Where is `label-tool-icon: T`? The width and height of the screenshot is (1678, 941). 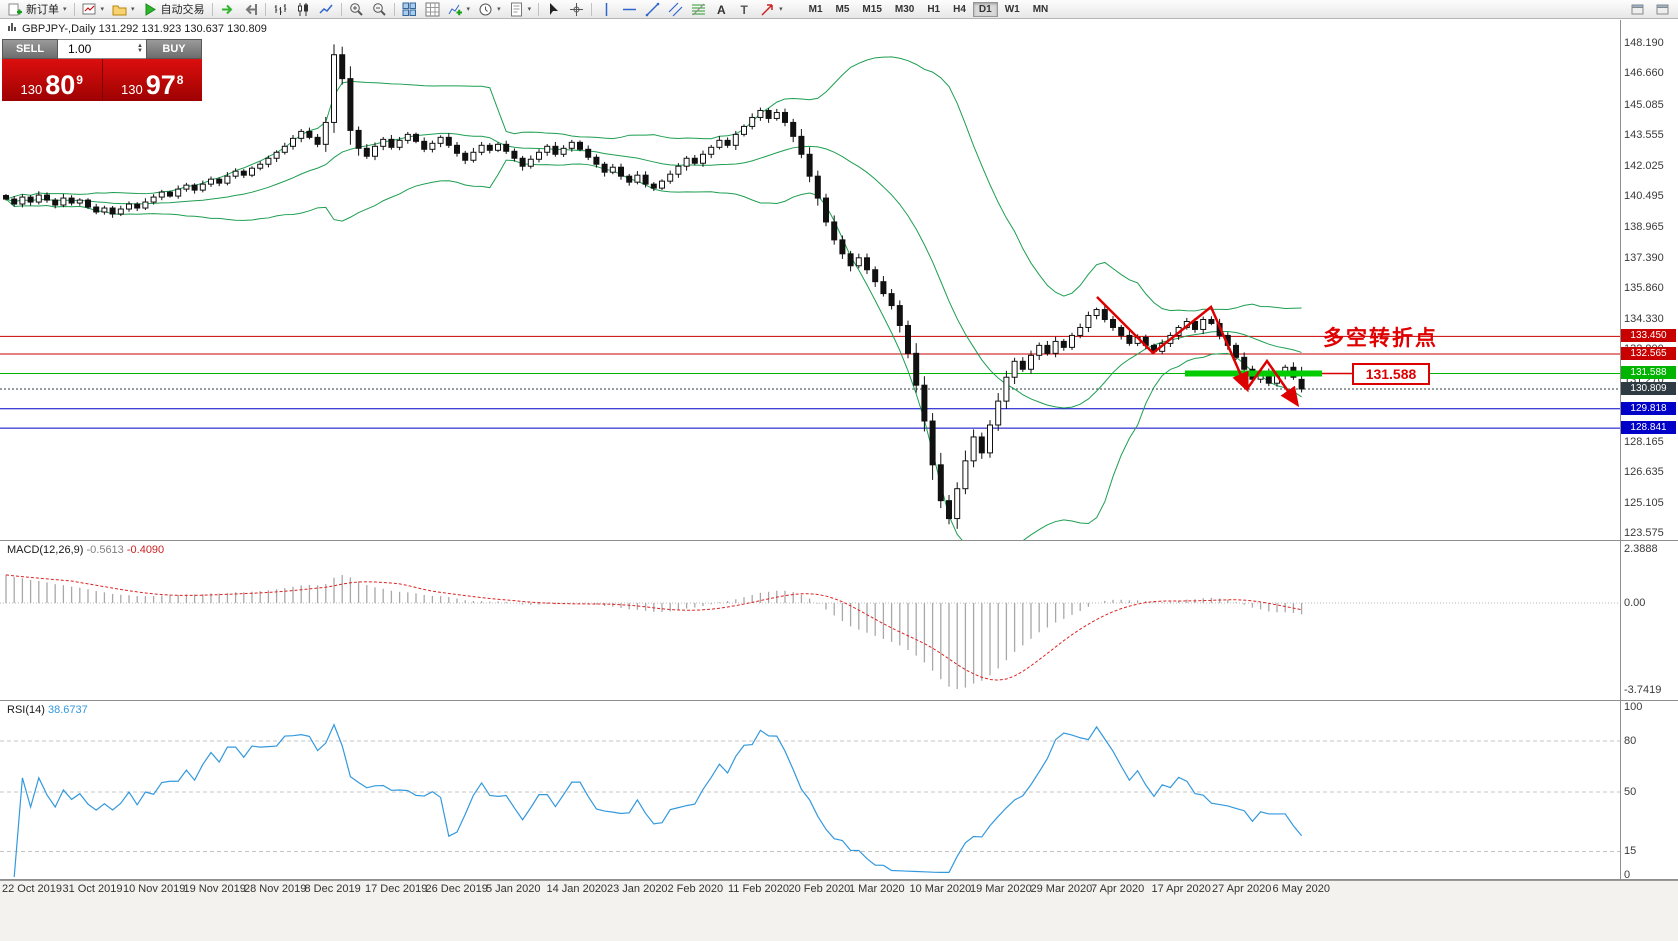 label-tool-icon: T is located at coordinates (744, 9).